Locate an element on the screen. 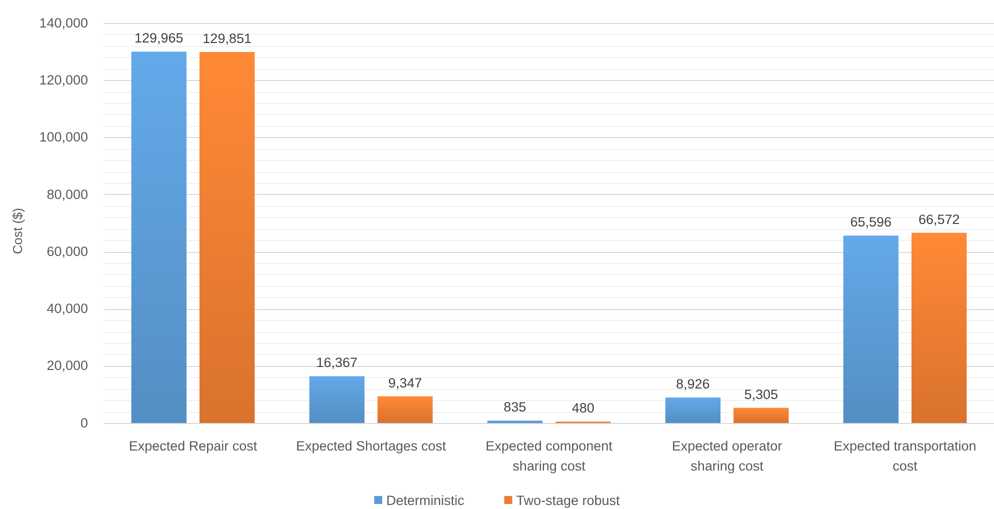 This screenshot has width=994, height=509. y-tick-label: 100,000 is located at coordinates (63, 137).